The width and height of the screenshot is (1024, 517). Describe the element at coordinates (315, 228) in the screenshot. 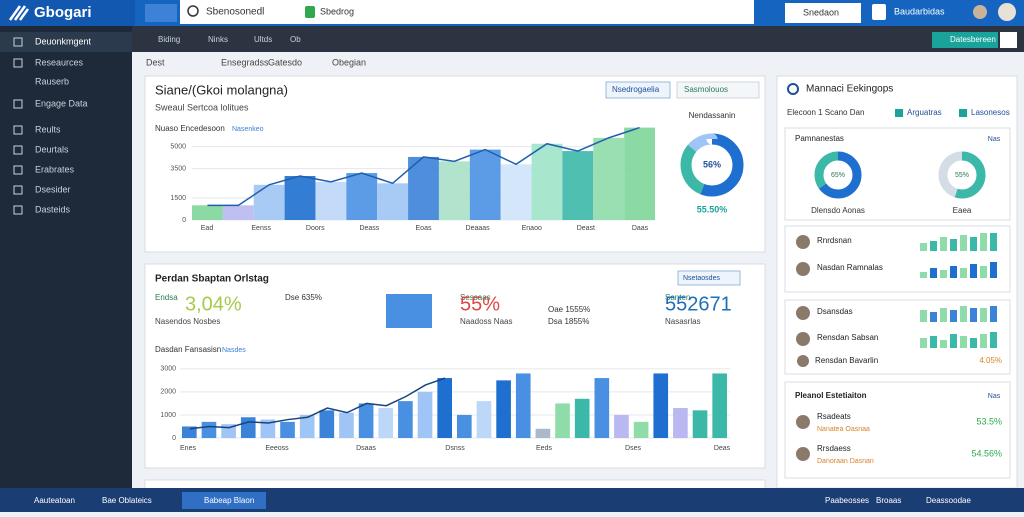

I see `x-tick-label: Doors` at that location.